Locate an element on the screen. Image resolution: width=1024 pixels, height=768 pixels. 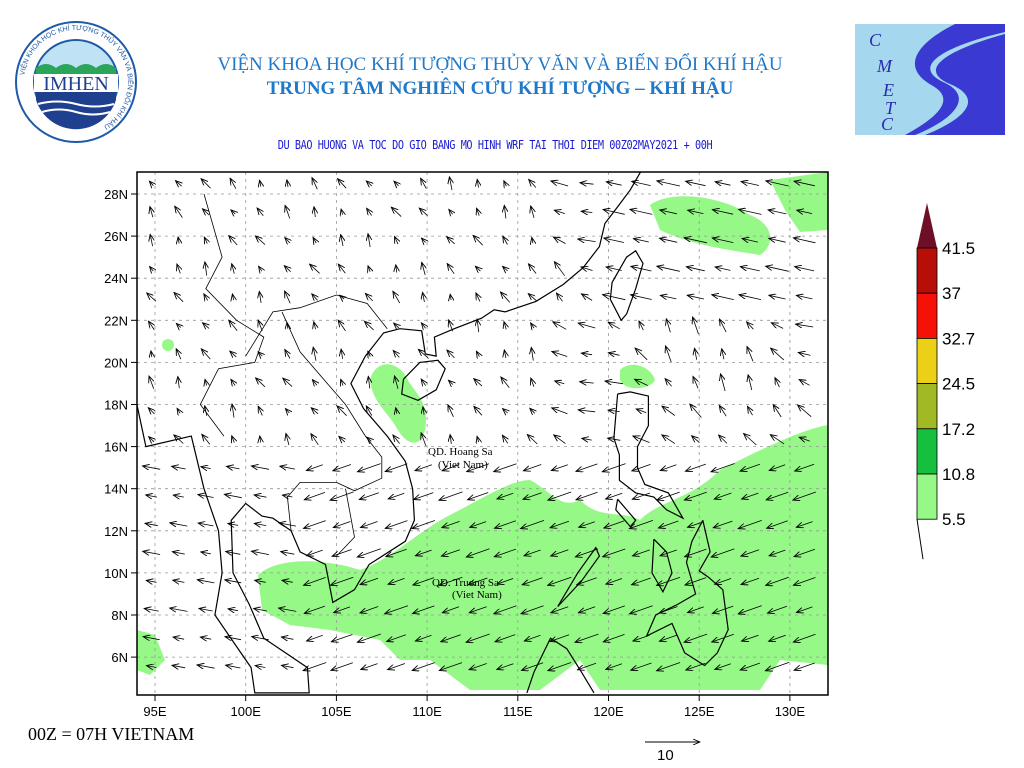
lat-tick-label: 20N is located at coordinates (116, 362).